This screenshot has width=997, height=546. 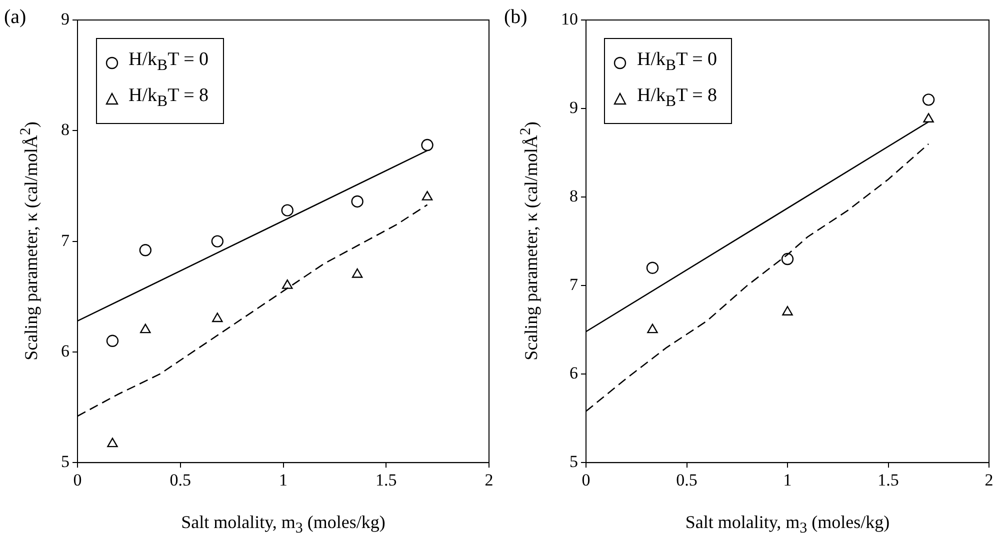 I want to click on chart-title: (a), so click(x=15, y=17).